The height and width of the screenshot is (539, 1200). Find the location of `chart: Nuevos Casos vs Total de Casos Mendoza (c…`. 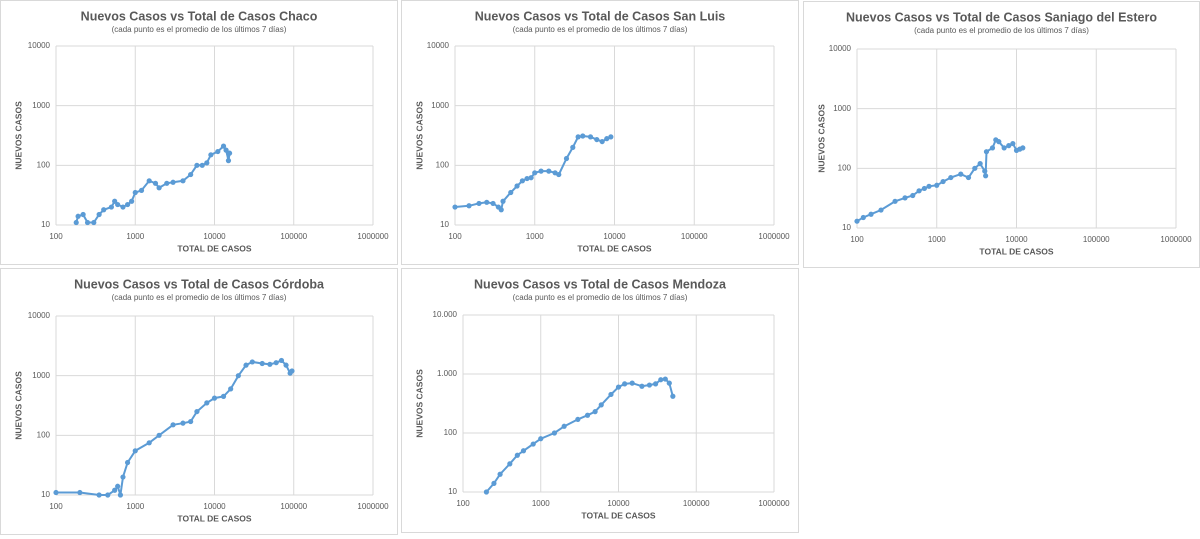

chart: Nuevos Casos vs Total de Casos Mendoza (c… is located at coordinates (602, 398).